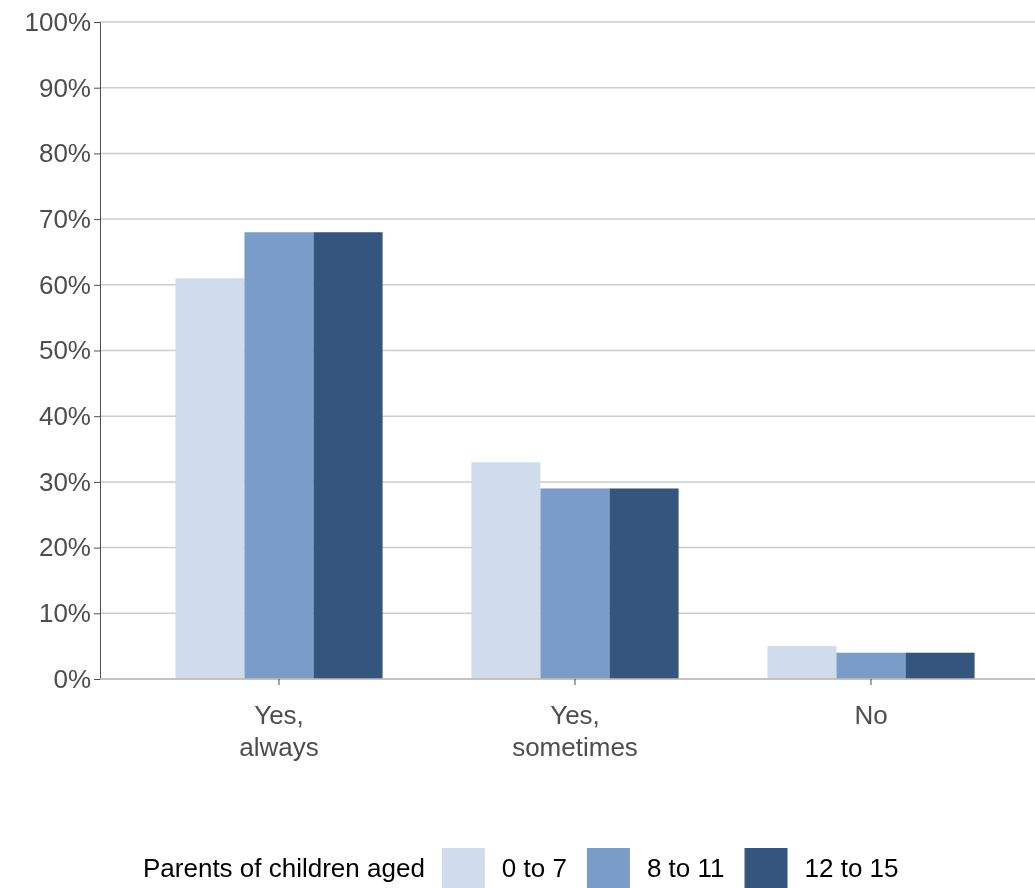  What do you see at coordinates (871, 715) in the screenshot?
I see `x-tick-label: No` at bounding box center [871, 715].